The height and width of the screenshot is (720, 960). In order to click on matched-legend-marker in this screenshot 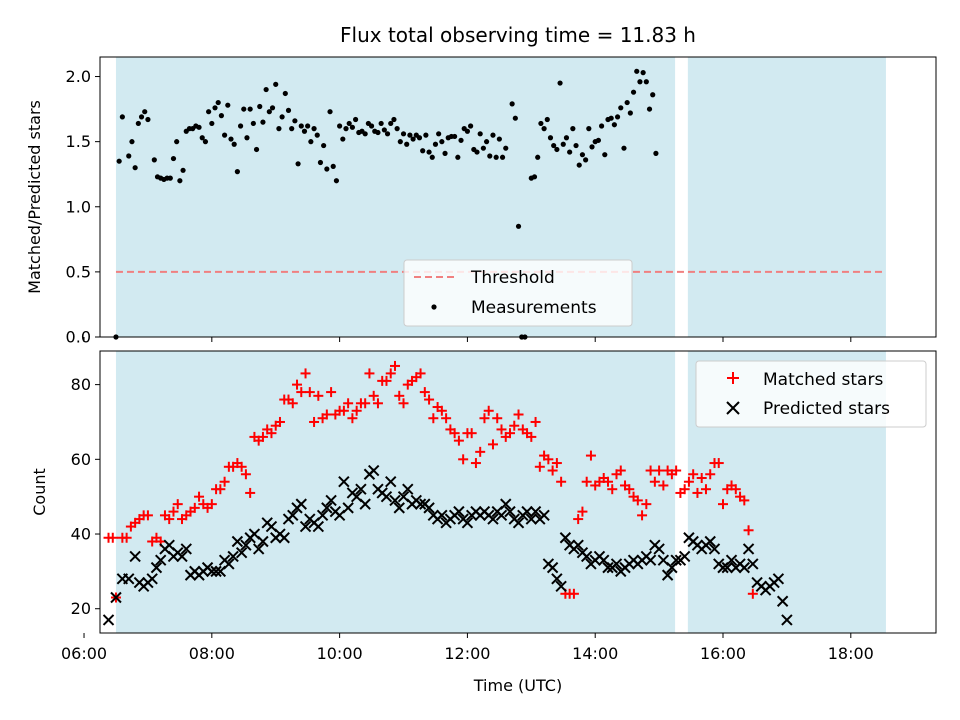, I will do `click(733, 378)`.